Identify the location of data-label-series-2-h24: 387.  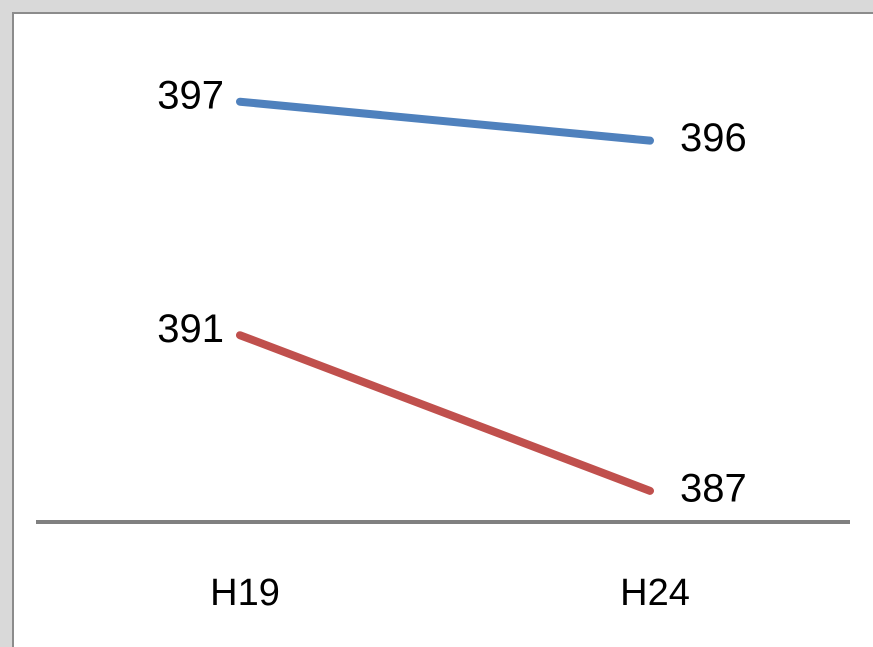
(713, 488).